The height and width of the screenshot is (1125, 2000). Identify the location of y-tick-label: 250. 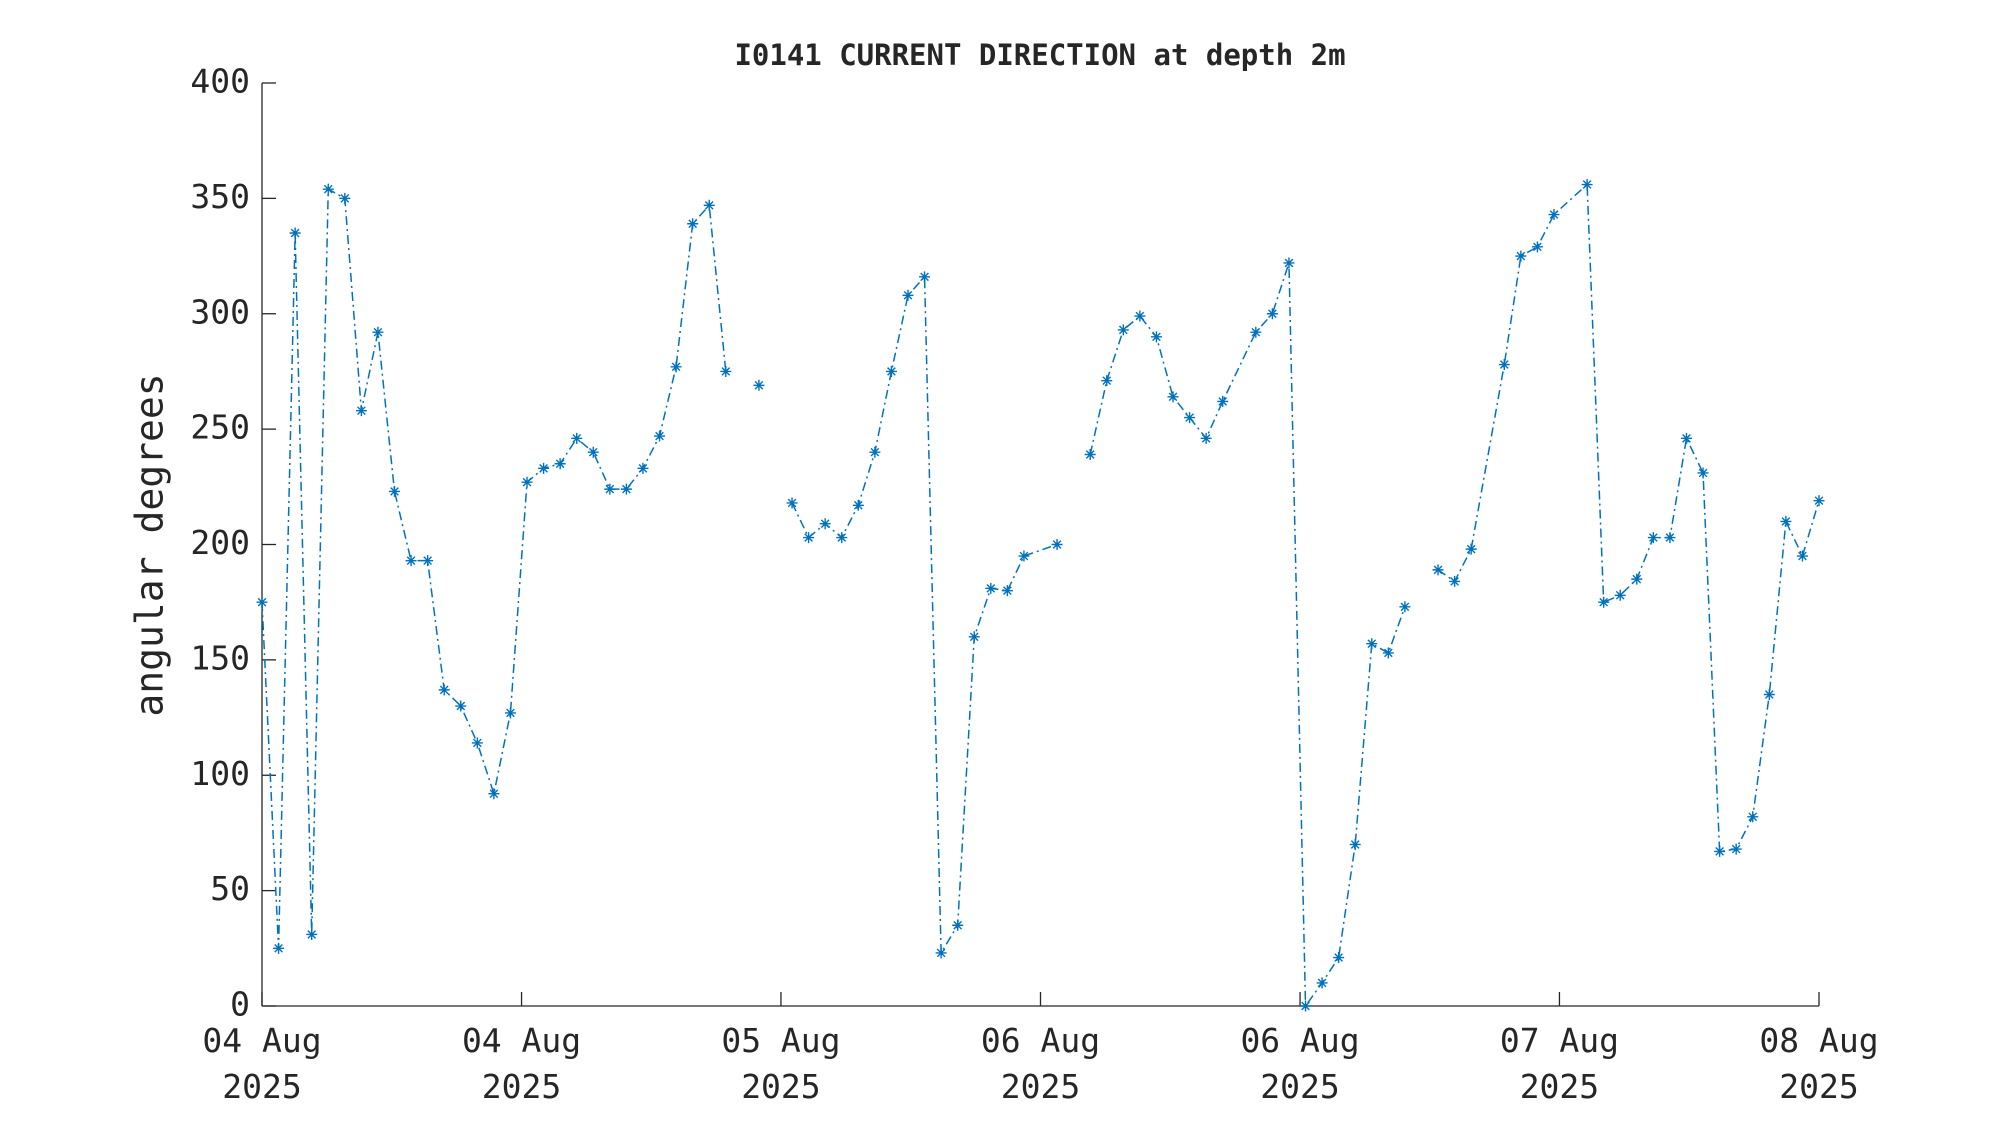
(220, 427).